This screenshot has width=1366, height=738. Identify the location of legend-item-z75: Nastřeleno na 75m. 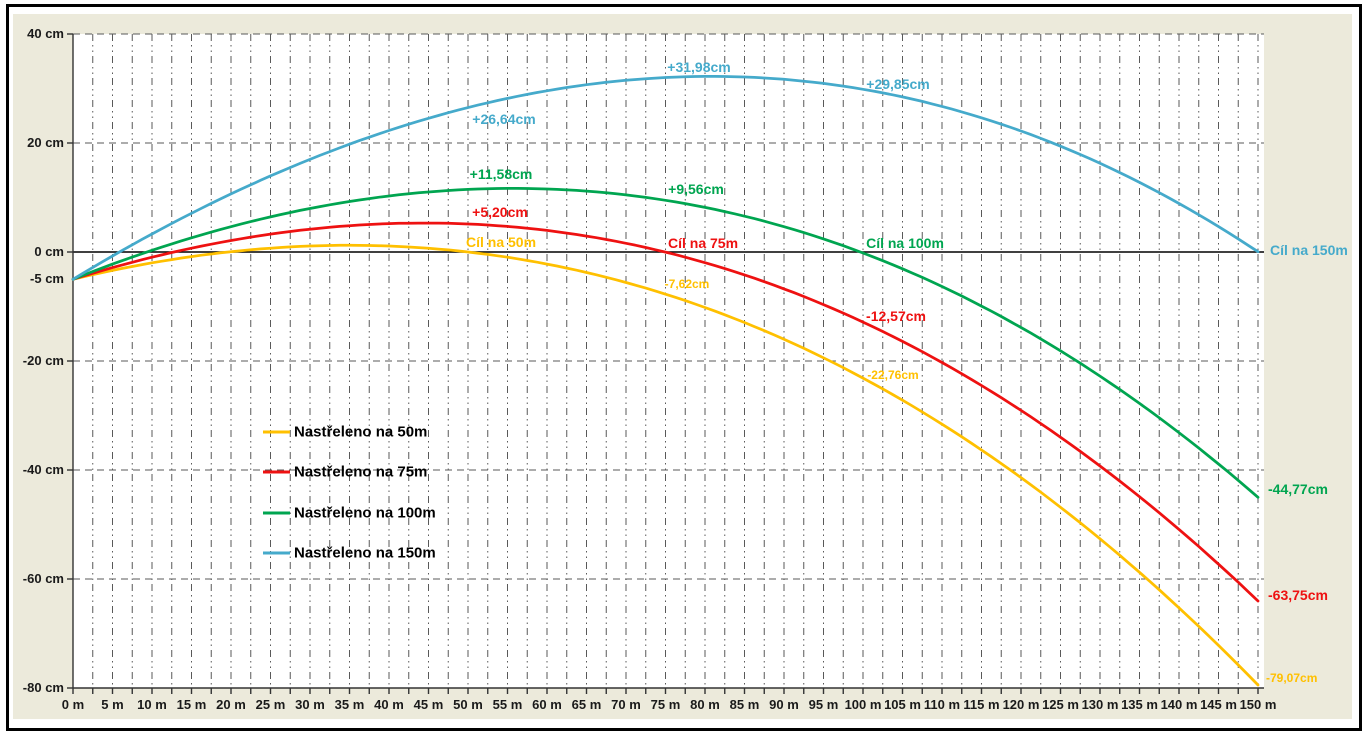
(345, 472).